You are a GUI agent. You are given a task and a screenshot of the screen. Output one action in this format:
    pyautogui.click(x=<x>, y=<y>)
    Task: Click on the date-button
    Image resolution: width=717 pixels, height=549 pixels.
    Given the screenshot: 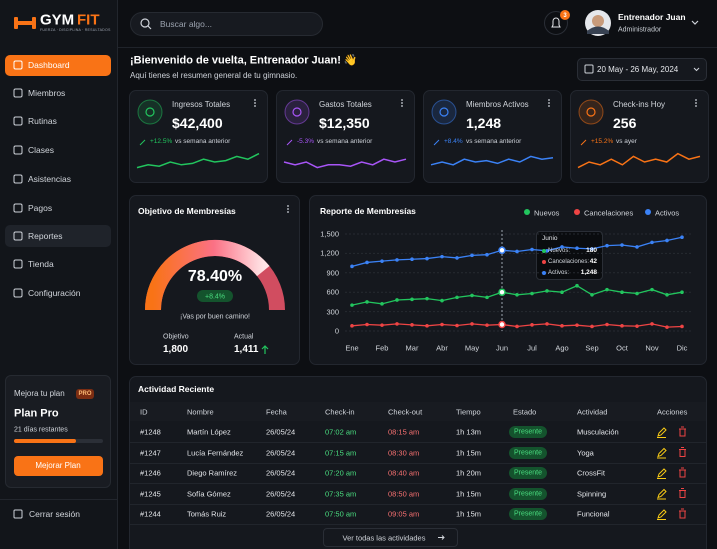 What is the action you would take?
    pyautogui.click(x=642, y=69)
    